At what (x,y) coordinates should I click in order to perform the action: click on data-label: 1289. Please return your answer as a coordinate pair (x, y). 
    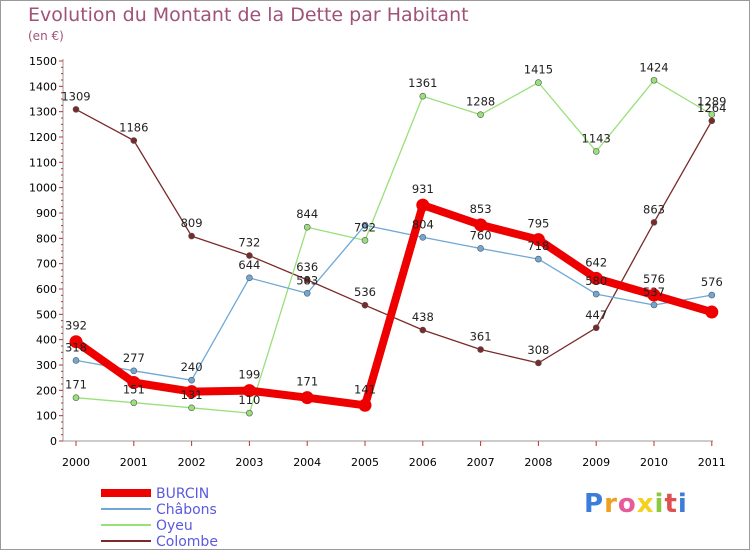
    Looking at the image, I should click on (711, 101).